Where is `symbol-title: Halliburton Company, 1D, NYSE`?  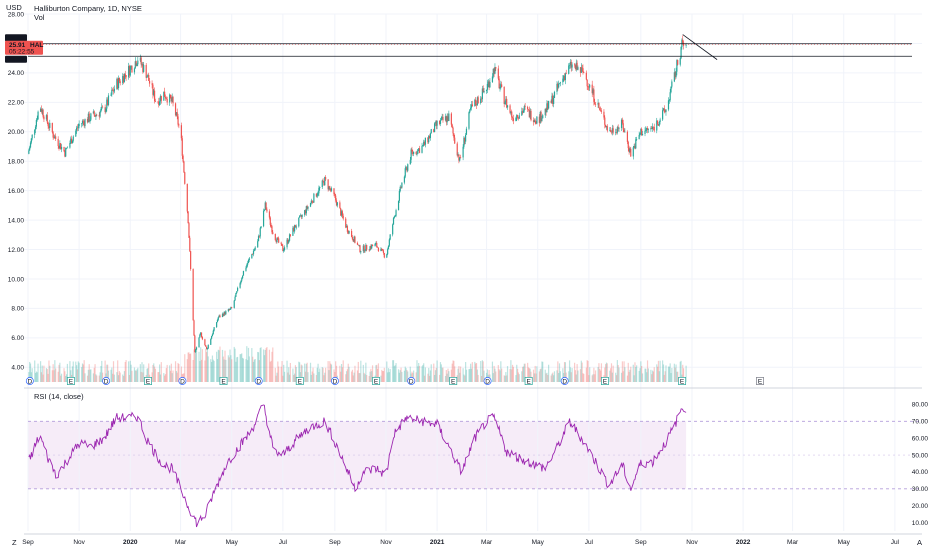
symbol-title: Halliburton Company, 1D, NYSE is located at coordinates (88, 8).